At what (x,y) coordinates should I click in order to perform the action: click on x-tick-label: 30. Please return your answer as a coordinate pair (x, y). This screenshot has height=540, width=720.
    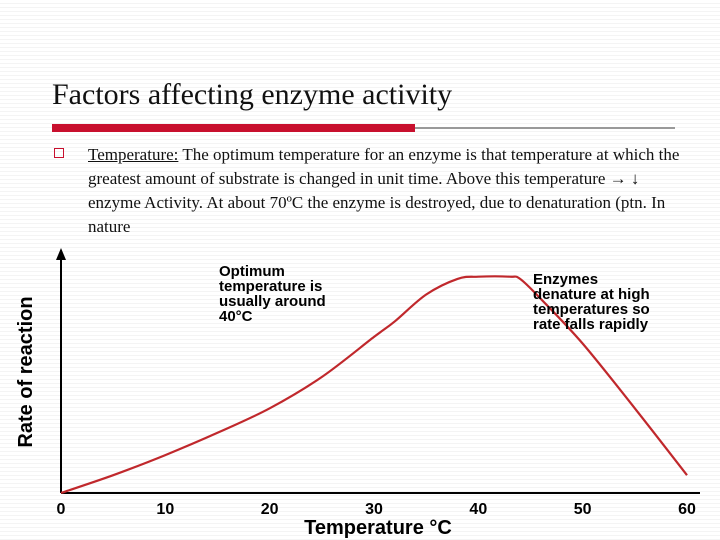
    Looking at the image, I should click on (374, 509).